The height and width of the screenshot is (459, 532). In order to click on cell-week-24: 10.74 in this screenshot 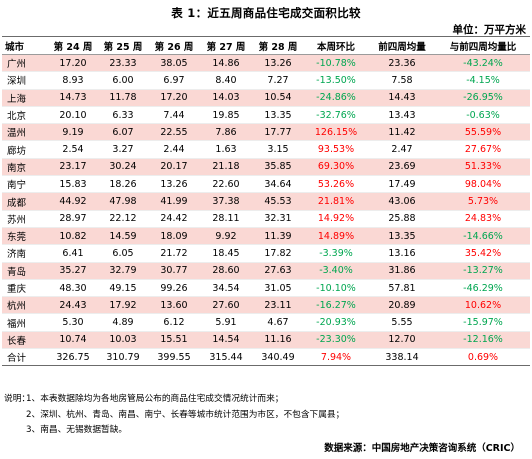, I will do `click(73, 340)`.